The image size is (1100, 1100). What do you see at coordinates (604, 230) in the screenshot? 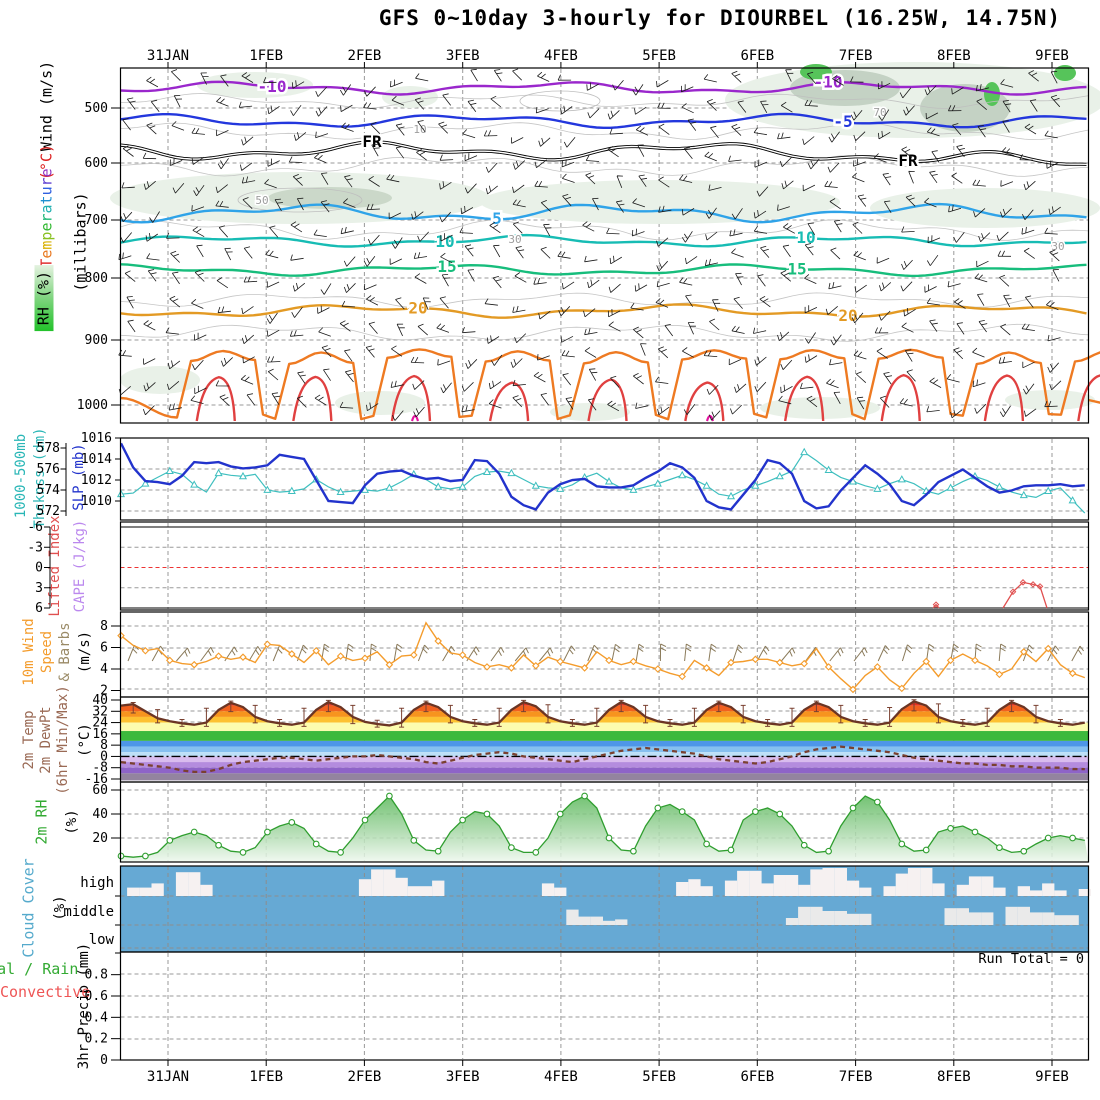
I see `rh-contour` at bounding box center [604, 230].